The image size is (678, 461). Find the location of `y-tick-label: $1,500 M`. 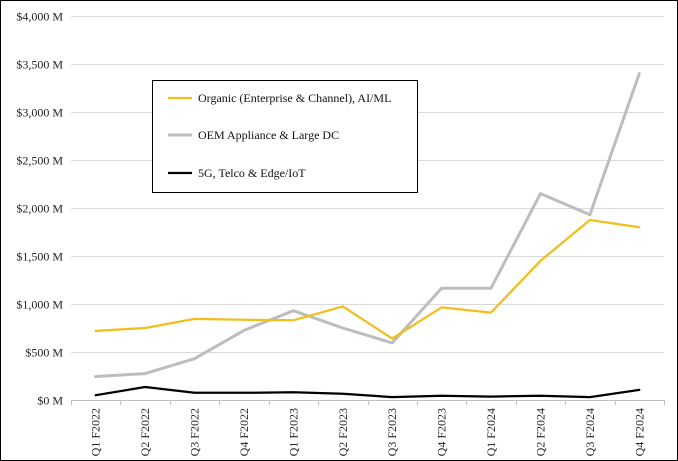

y-tick-label: $1,500 M is located at coordinates (39, 257).